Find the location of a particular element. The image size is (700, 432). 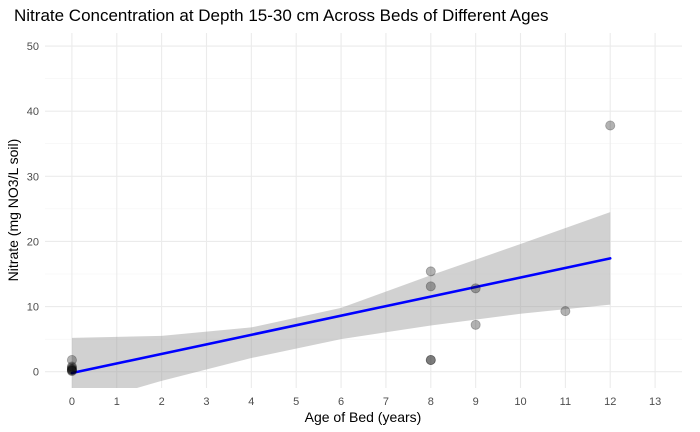

x-tick-label: 2 is located at coordinates (162, 402).